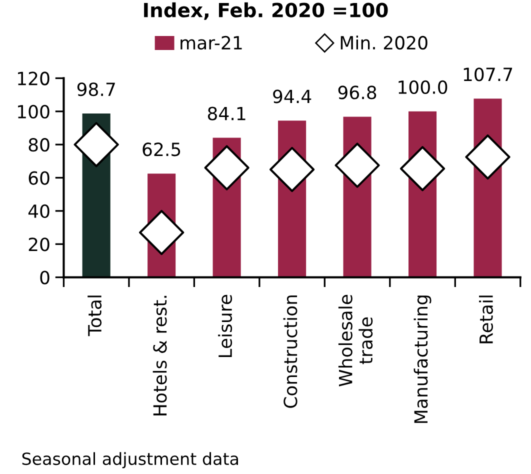  What do you see at coordinates (423, 87) in the screenshot?
I see `data-label: 100.0` at bounding box center [423, 87].